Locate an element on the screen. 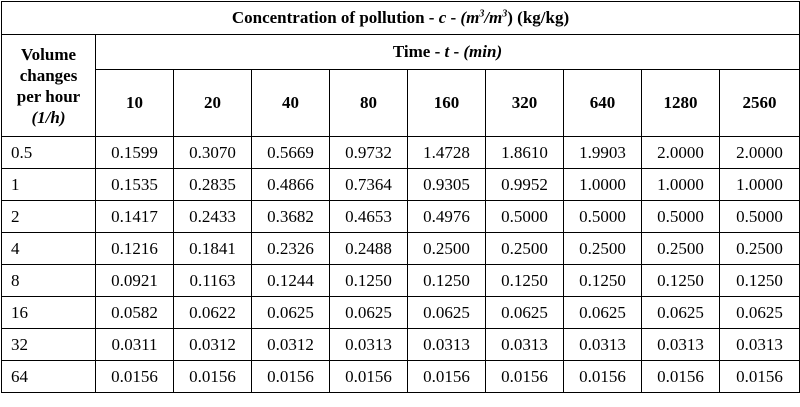 Image resolution: width=800 pixels, height=407 pixels. time-value-header: 20 is located at coordinates (212, 103).